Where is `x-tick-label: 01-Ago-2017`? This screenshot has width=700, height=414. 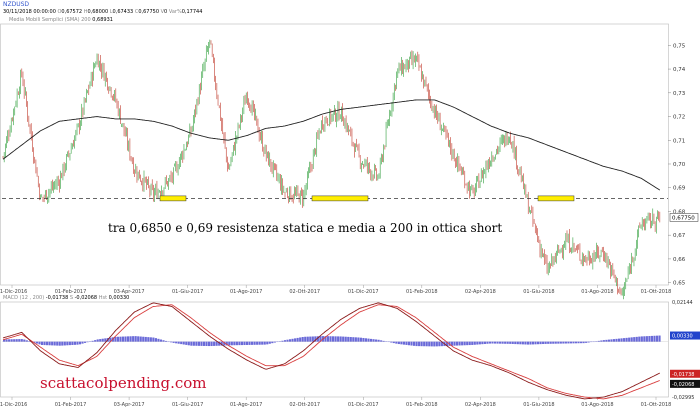
x-tick-label: 01-Ago-2017 is located at coordinates (246, 292).